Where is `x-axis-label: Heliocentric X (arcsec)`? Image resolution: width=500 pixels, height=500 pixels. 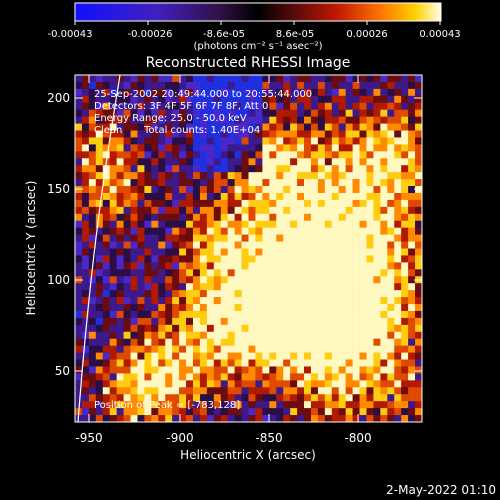 x-axis-label: Heliocentric X (arcsec) is located at coordinates (248, 455).